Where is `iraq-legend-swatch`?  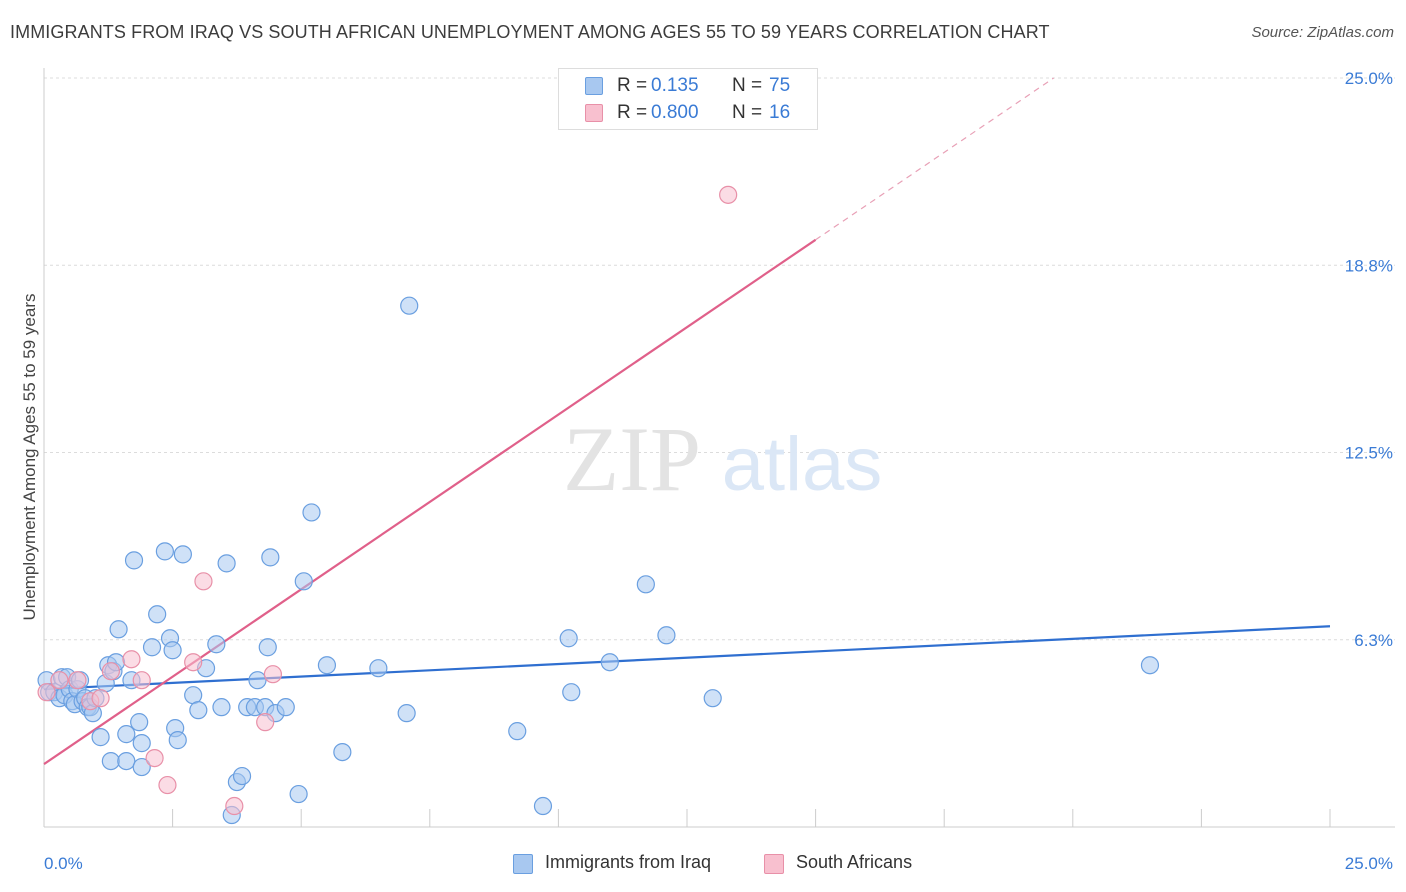
iraq-legend-swatch is located at coordinates (523, 864).